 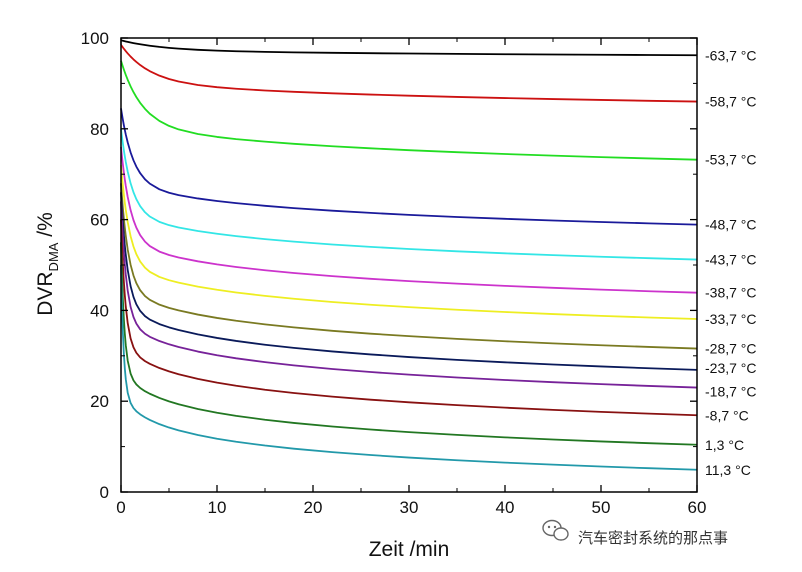 What do you see at coordinates (727, 415) in the screenshot?
I see `series-label-10: -8,7 °C` at bounding box center [727, 415].